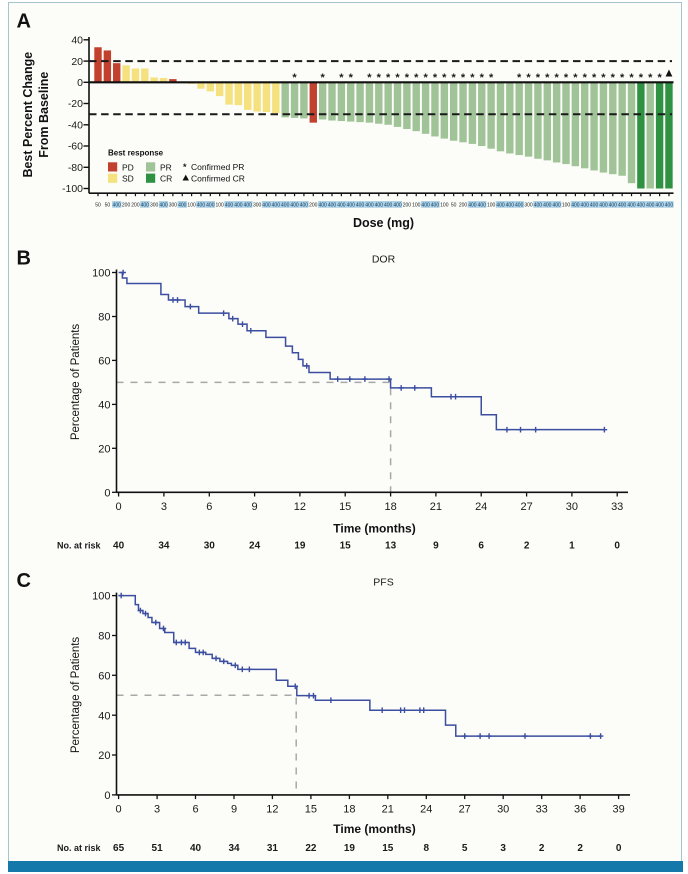 The image size is (688, 874). What do you see at coordinates (273, 848) in the screenshot?
I see `svg-text: 31` at bounding box center [273, 848].